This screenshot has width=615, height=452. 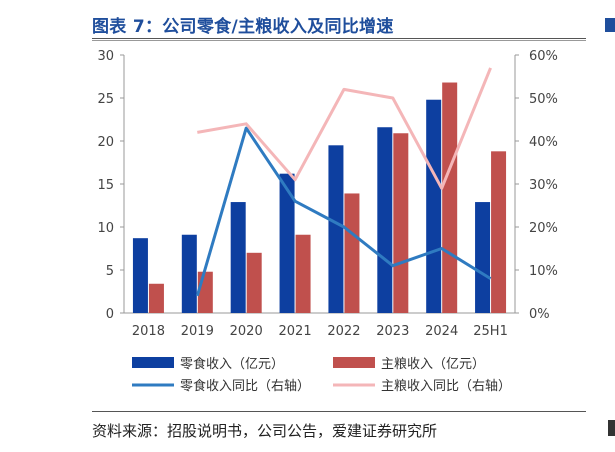 What do you see at coordinates (295, 331) in the screenshot?
I see `x-tick-label: 2021` at bounding box center [295, 331].